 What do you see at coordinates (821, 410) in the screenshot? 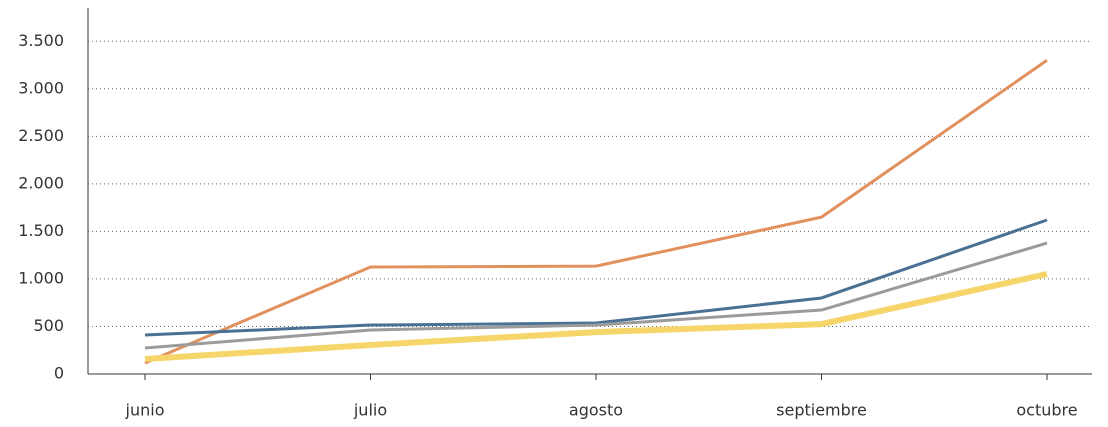
I see `x-tick-label: septiembre` at bounding box center [821, 410].